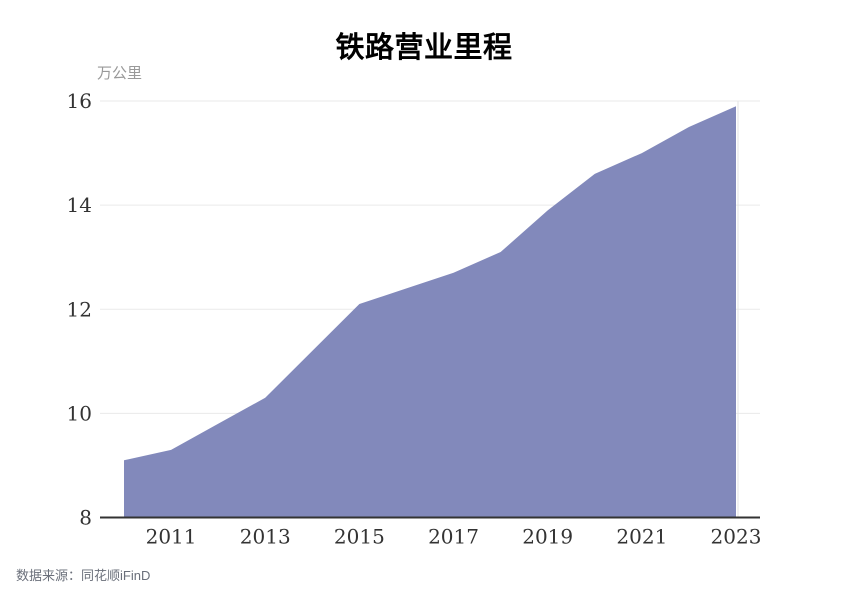 Image resolution: width=848 pixels, height=600 pixels. Describe the element at coordinates (120, 73) in the screenshot. I see `y-axis-unit-label: 万公里` at that location.